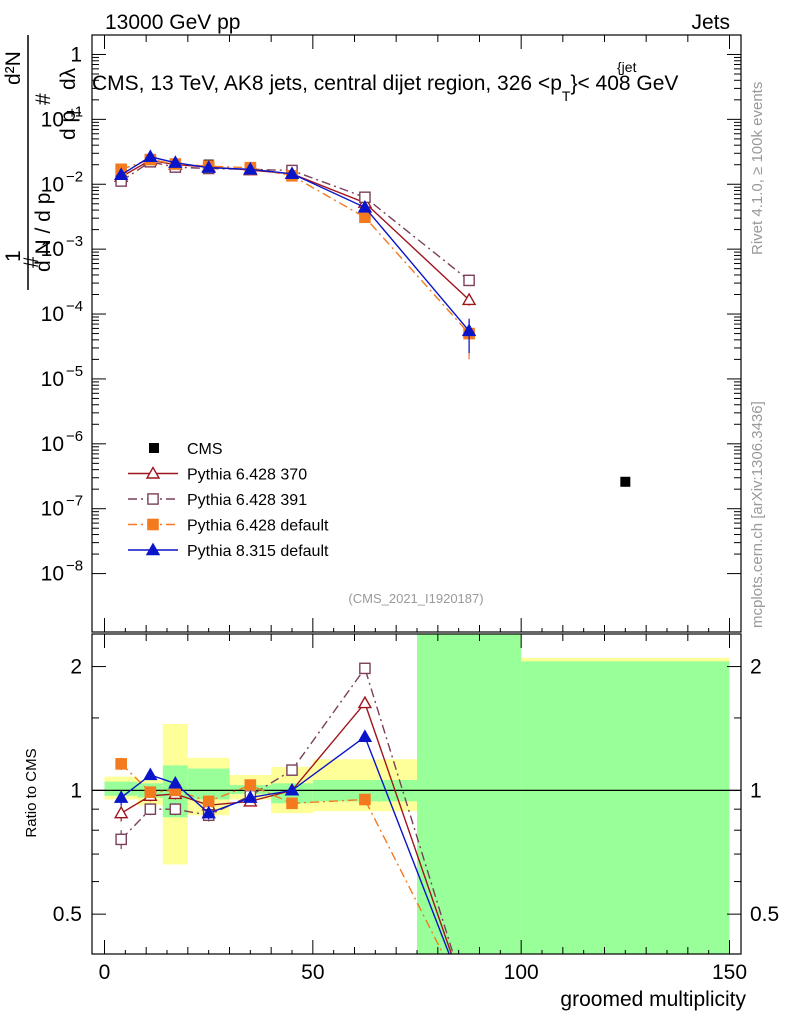  What do you see at coordinates (43, 232) in the screenshot?
I see `svg-text: d N / d p` at bounding box center [43, 232].